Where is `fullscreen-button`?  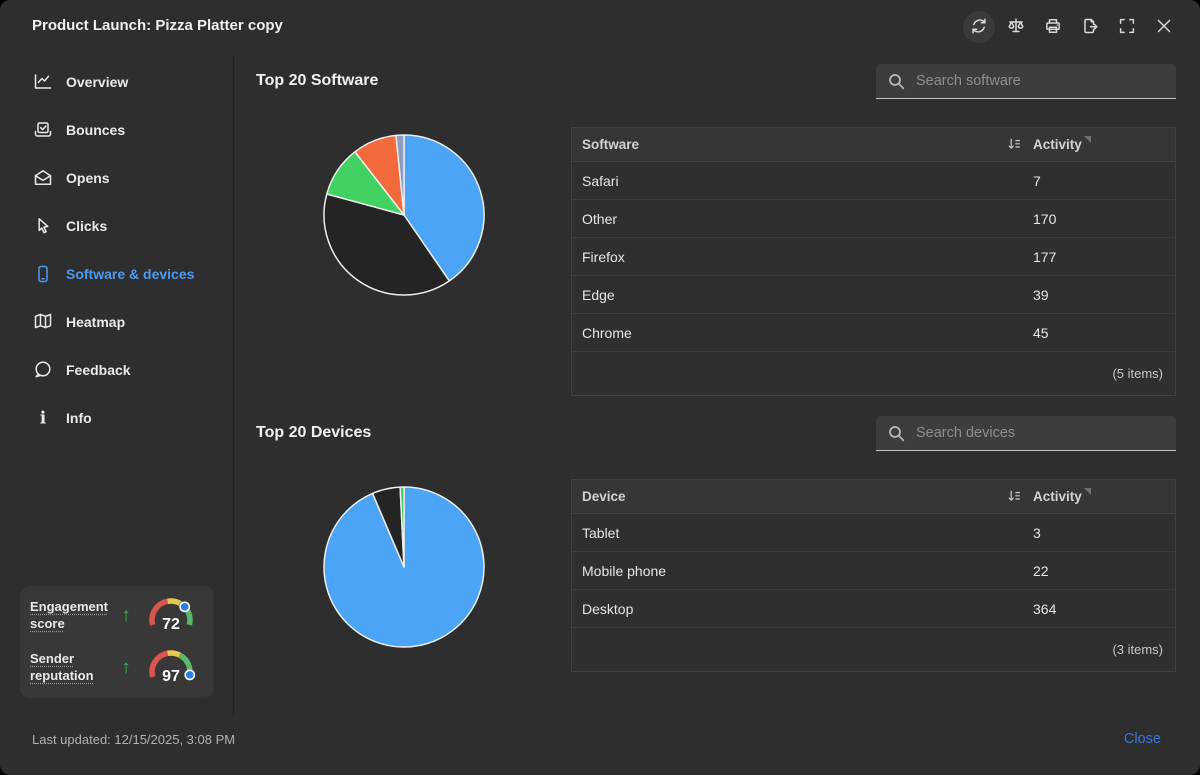 fullscreen-button is located at coordinates (1127, 27).